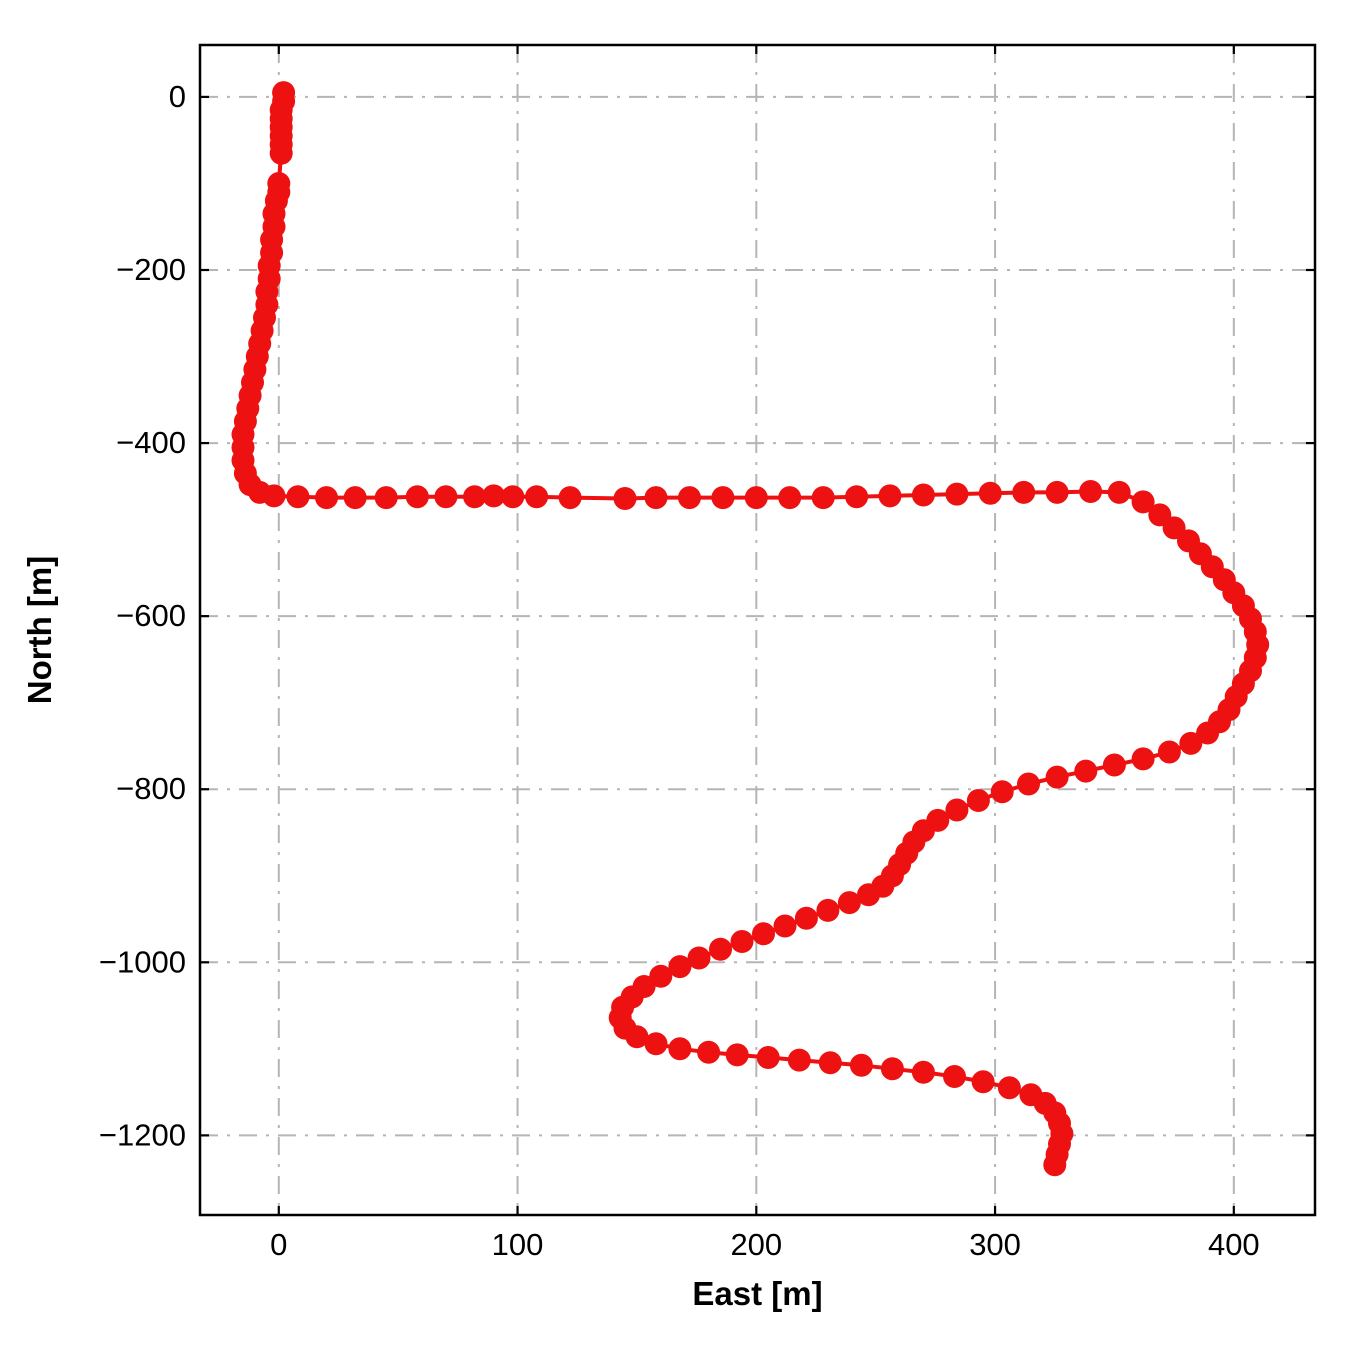  Describe the element at coordinates (151, 442) in the screenshot. I see `svg-text: −400` at that location.